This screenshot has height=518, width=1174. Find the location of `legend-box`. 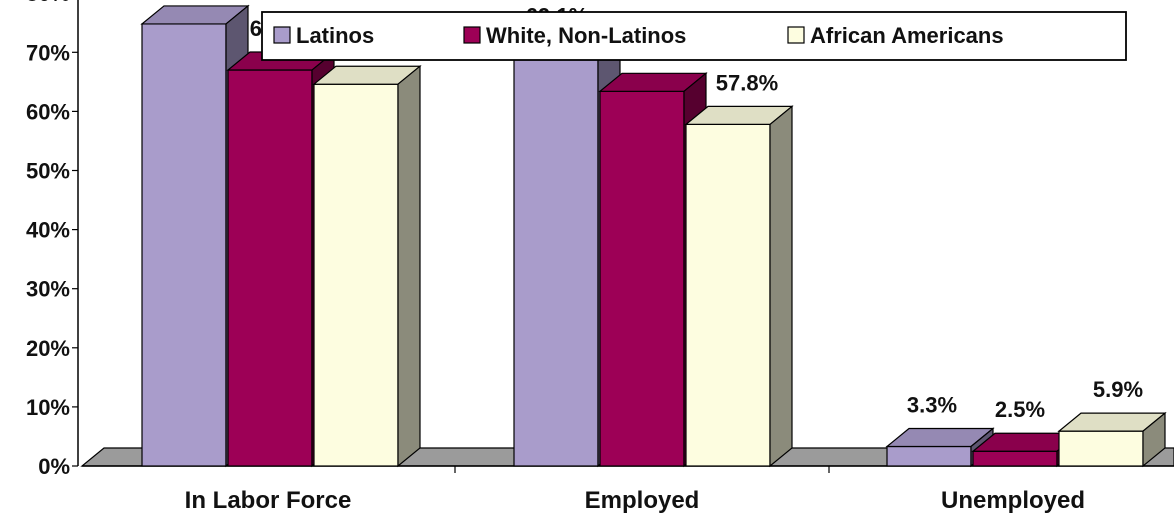

legend-box is located at coordinates (694, 36).